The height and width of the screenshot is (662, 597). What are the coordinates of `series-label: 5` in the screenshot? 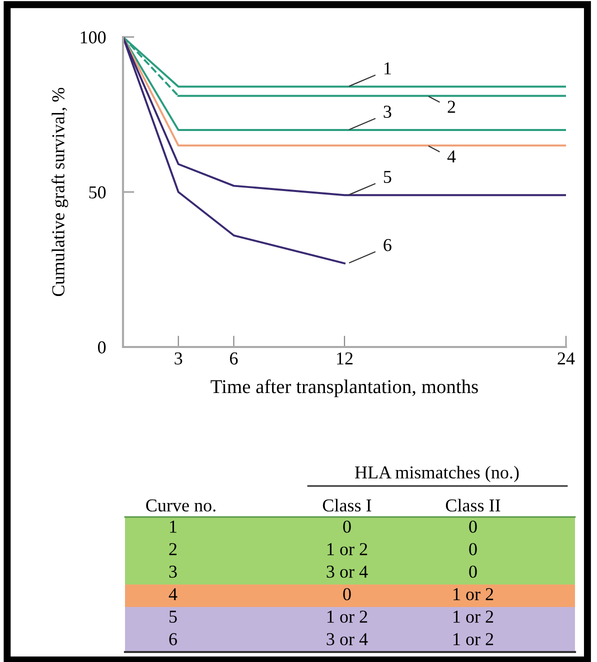 It's located at (388, 176).